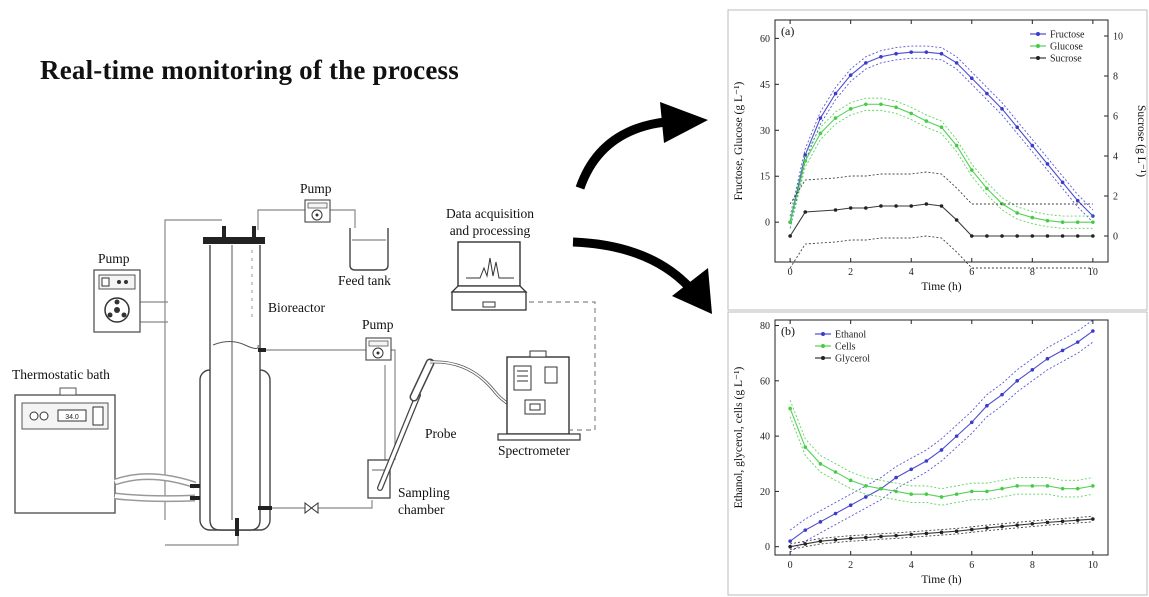 The height and width of the screenshot is (597, 1149). What do you see at coordinates (911, 272) in the screenshot?
I see `x-tick-label: 4` at bounding box center [911, 272].